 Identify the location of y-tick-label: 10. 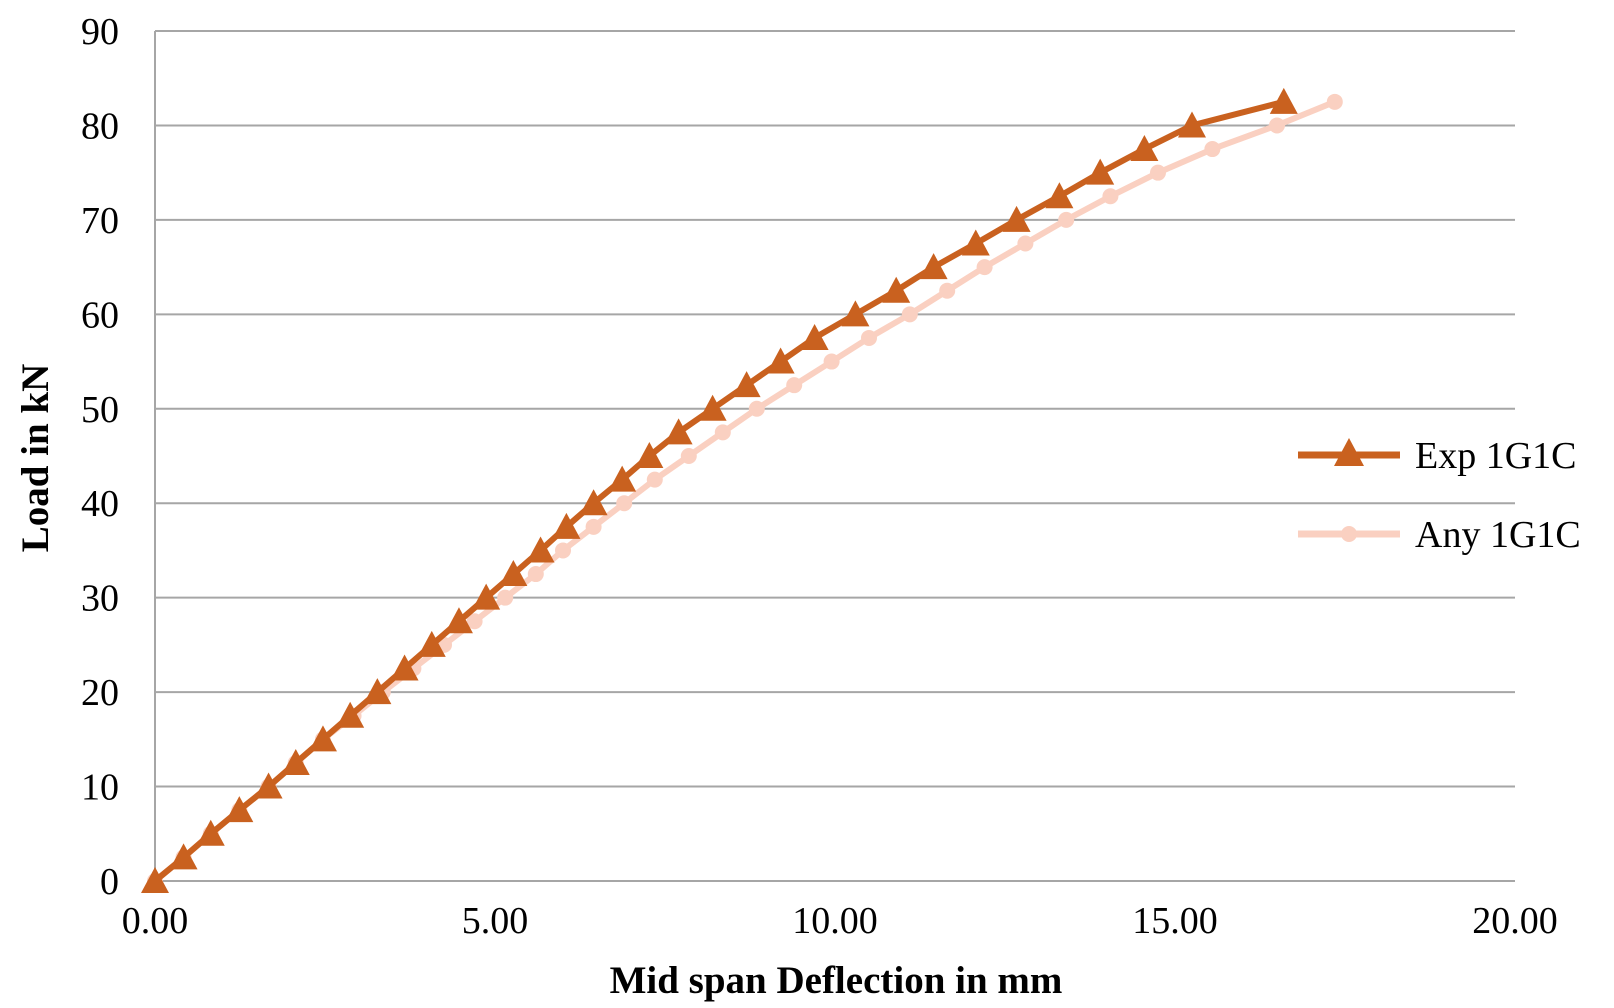
(100, 788).